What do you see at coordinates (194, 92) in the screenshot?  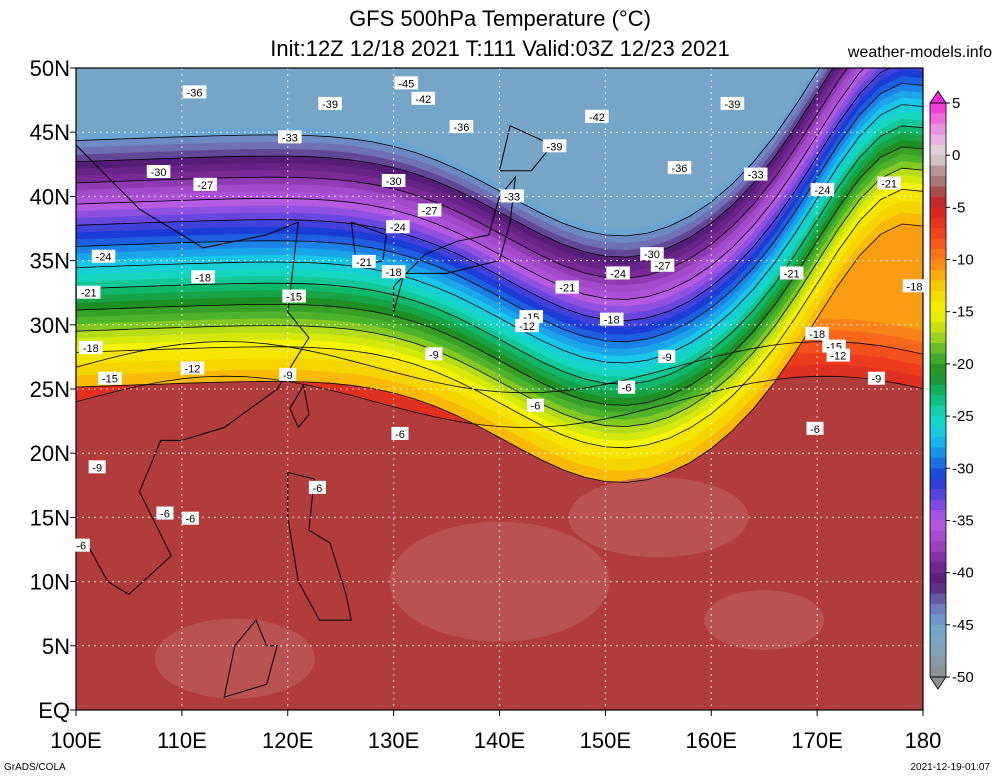 I see `contour-label: -36` at bounding box center [194, 92].